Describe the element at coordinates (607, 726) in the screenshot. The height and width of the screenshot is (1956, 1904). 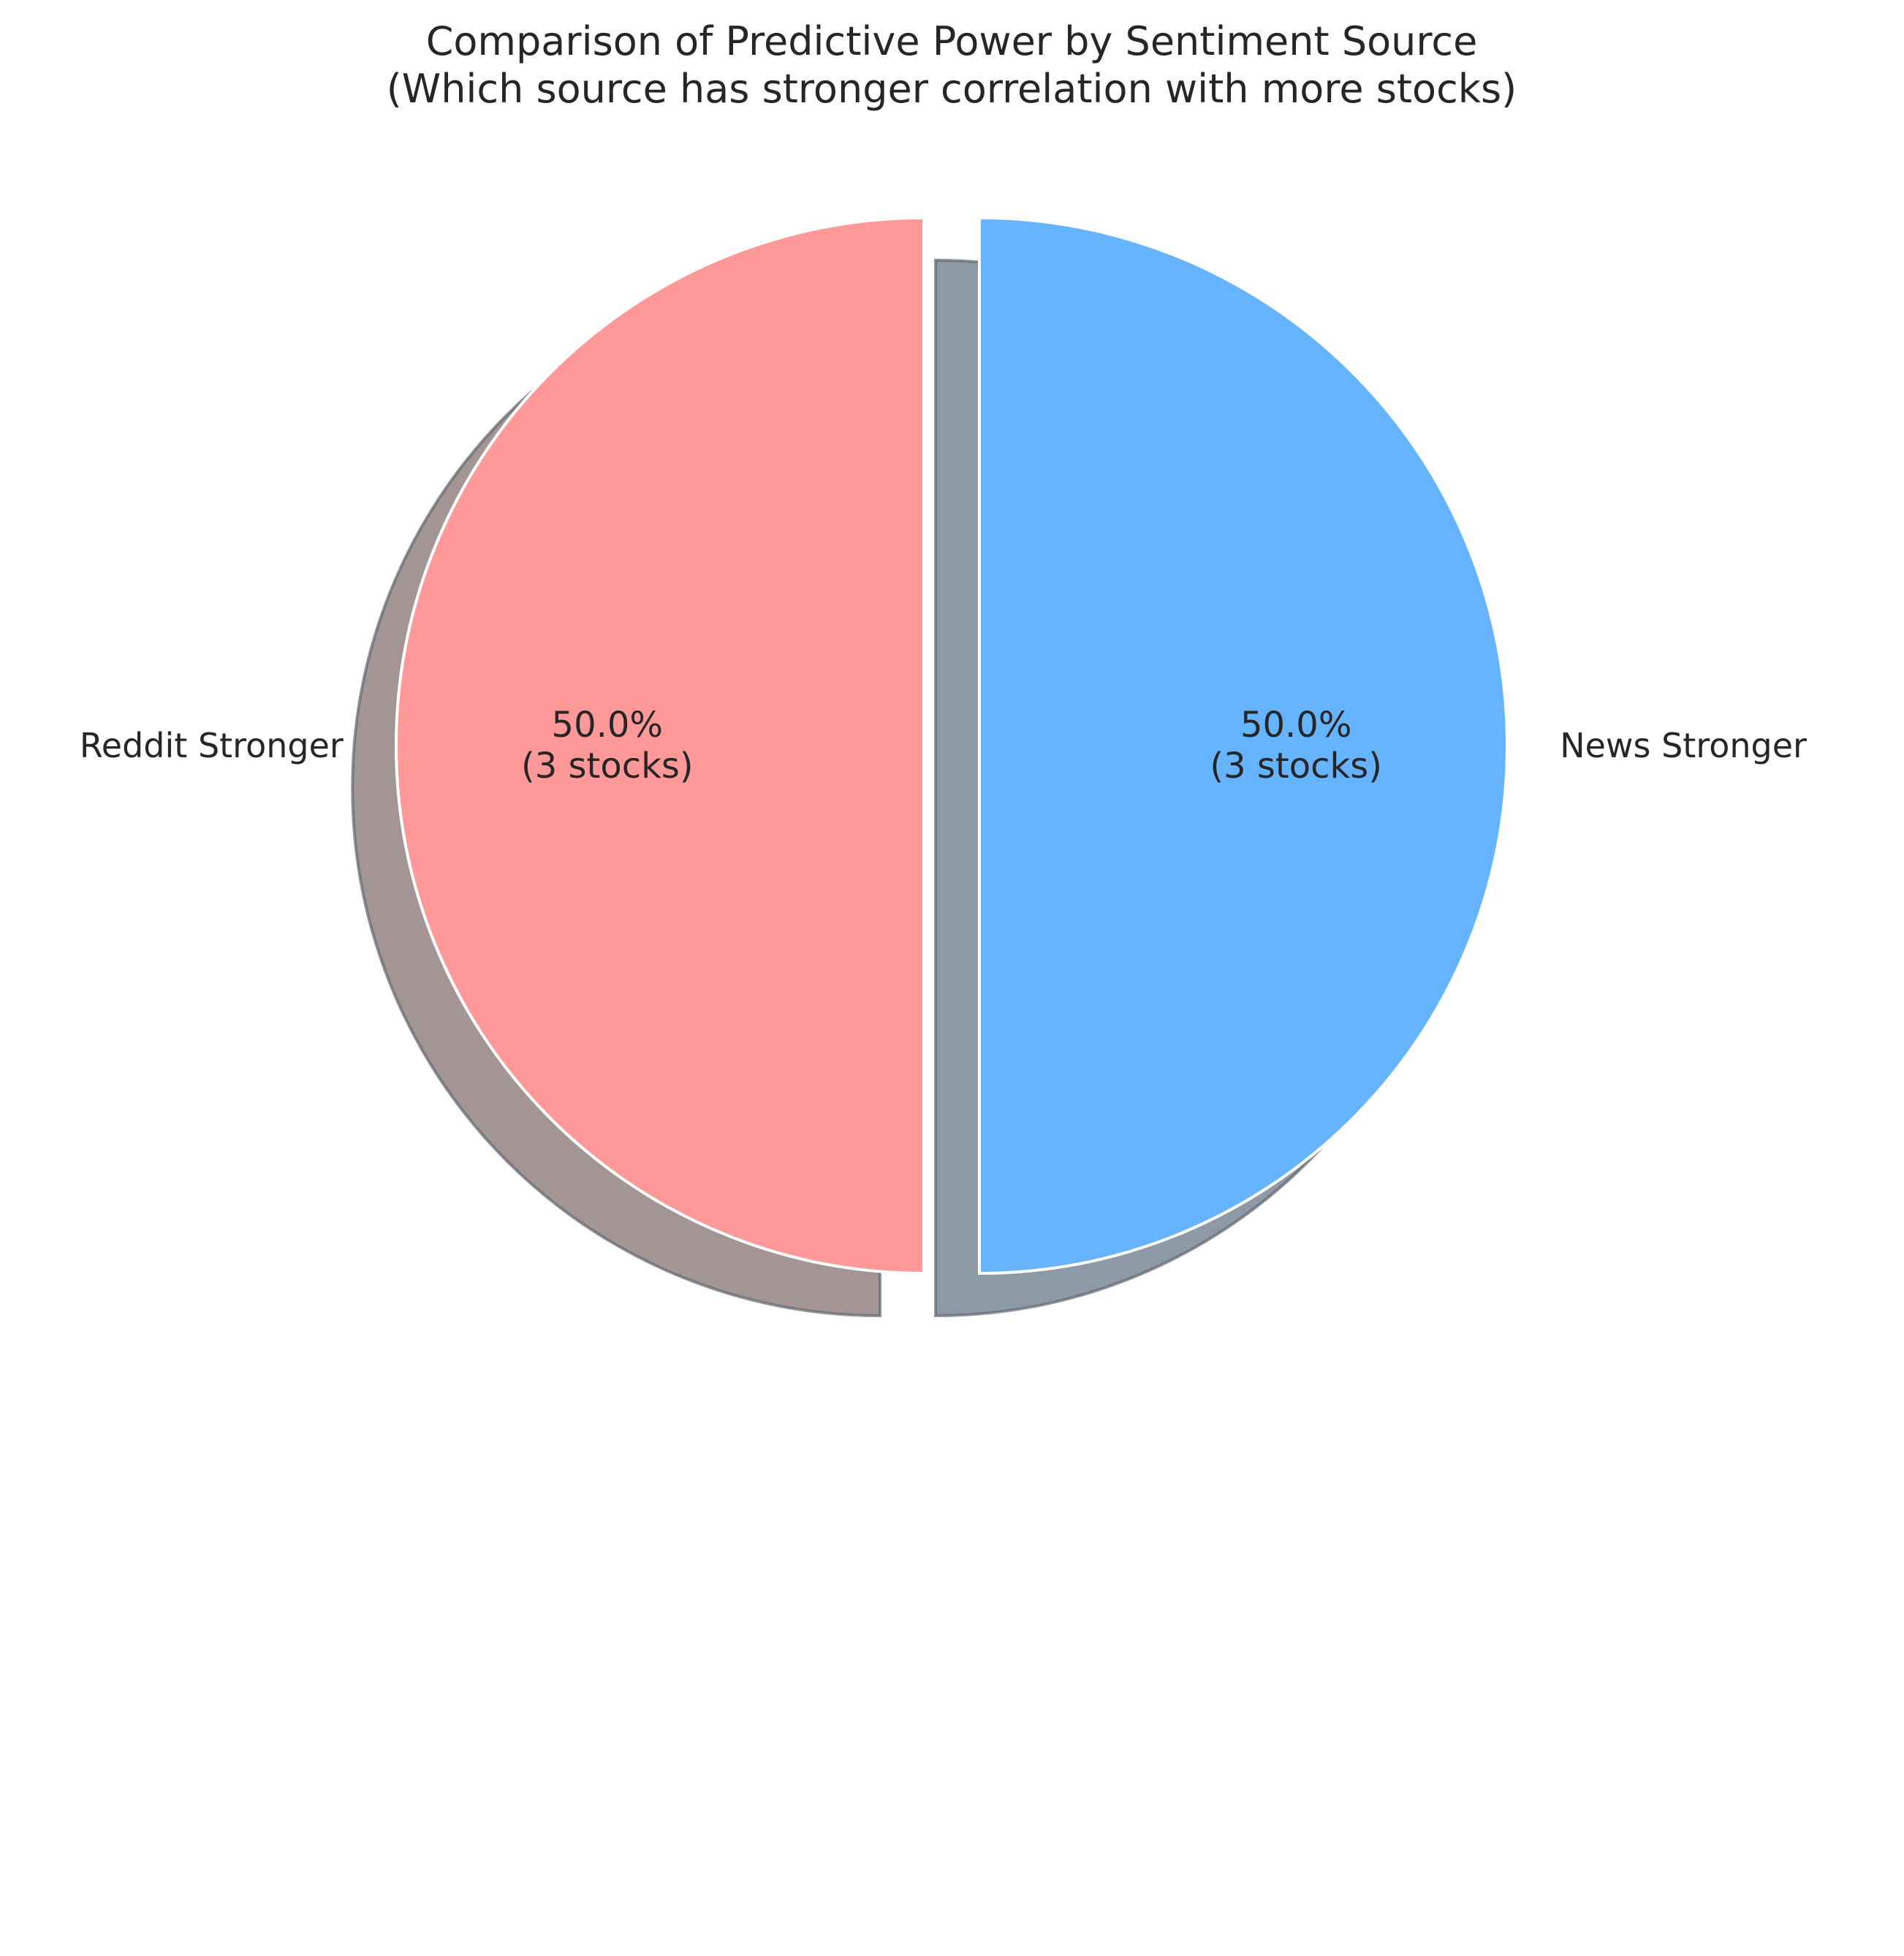
I see `pct-label-reddit-stronger: 50.0%` at that location.